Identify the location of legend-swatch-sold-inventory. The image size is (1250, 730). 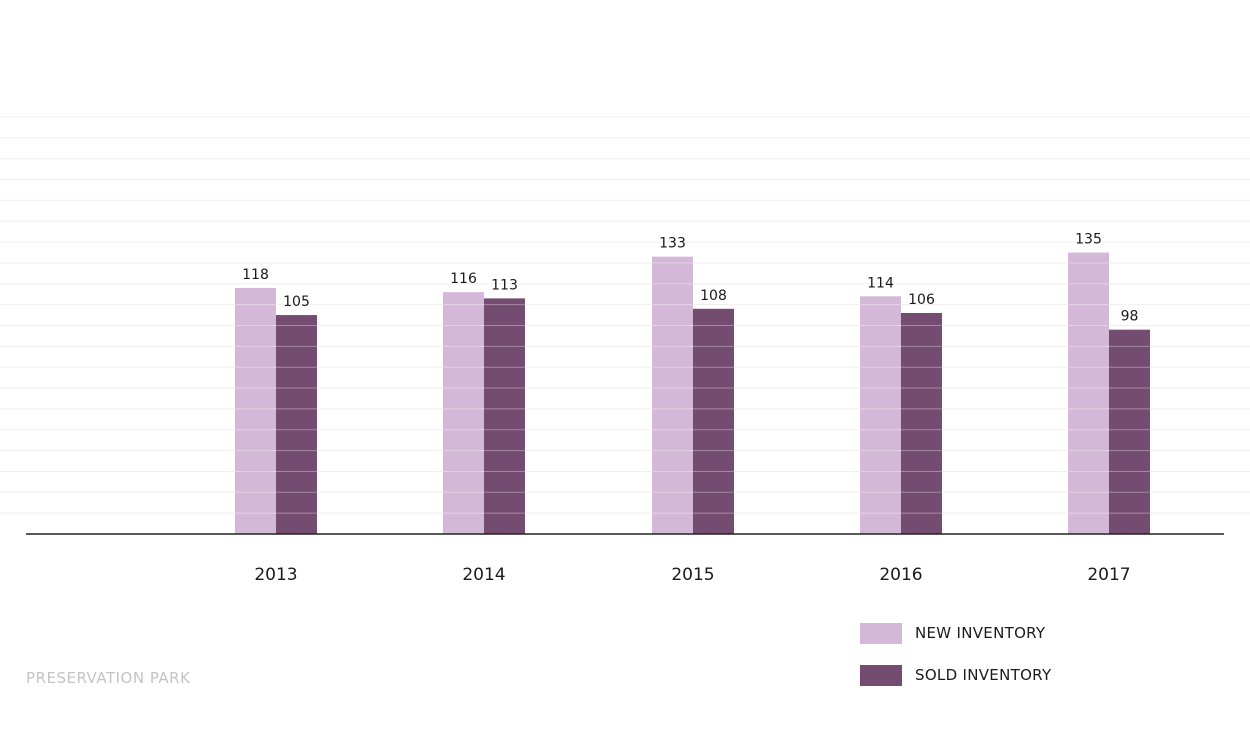
(881, 675).